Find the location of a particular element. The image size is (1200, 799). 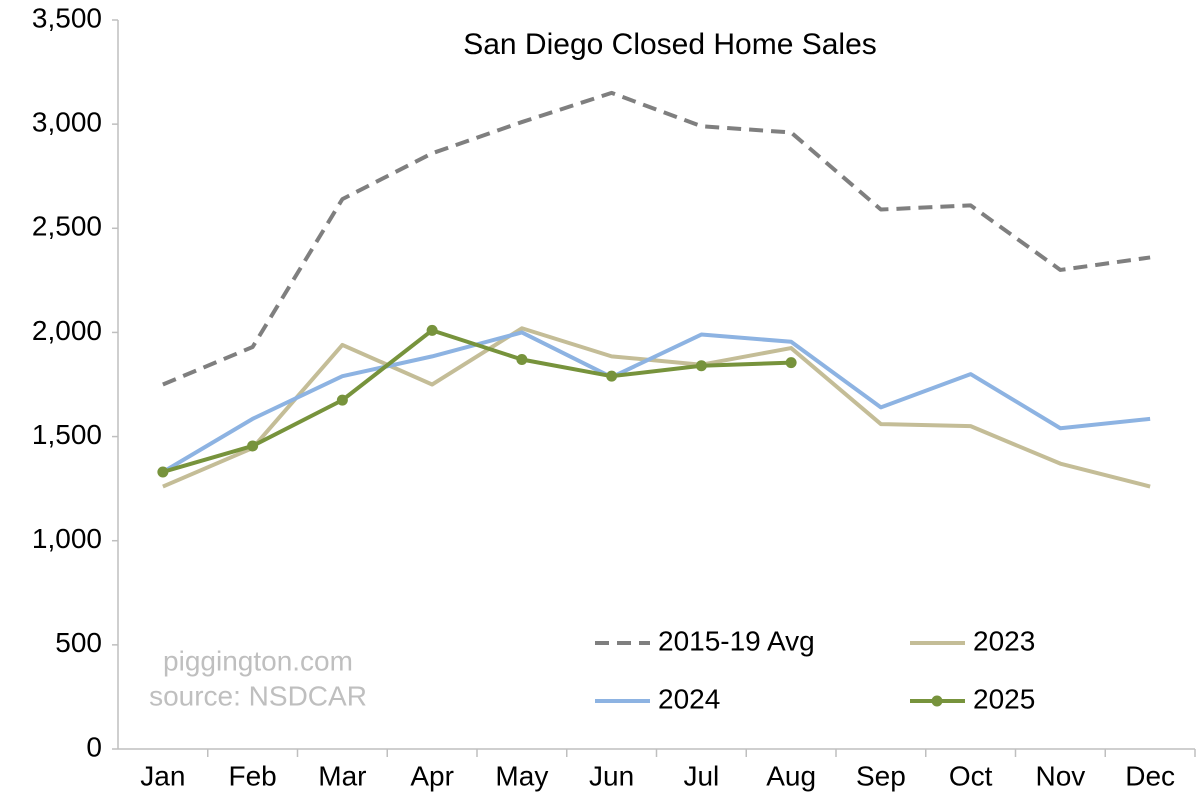

y-tick-label: 3,000 is located at coordinates (67, 122).